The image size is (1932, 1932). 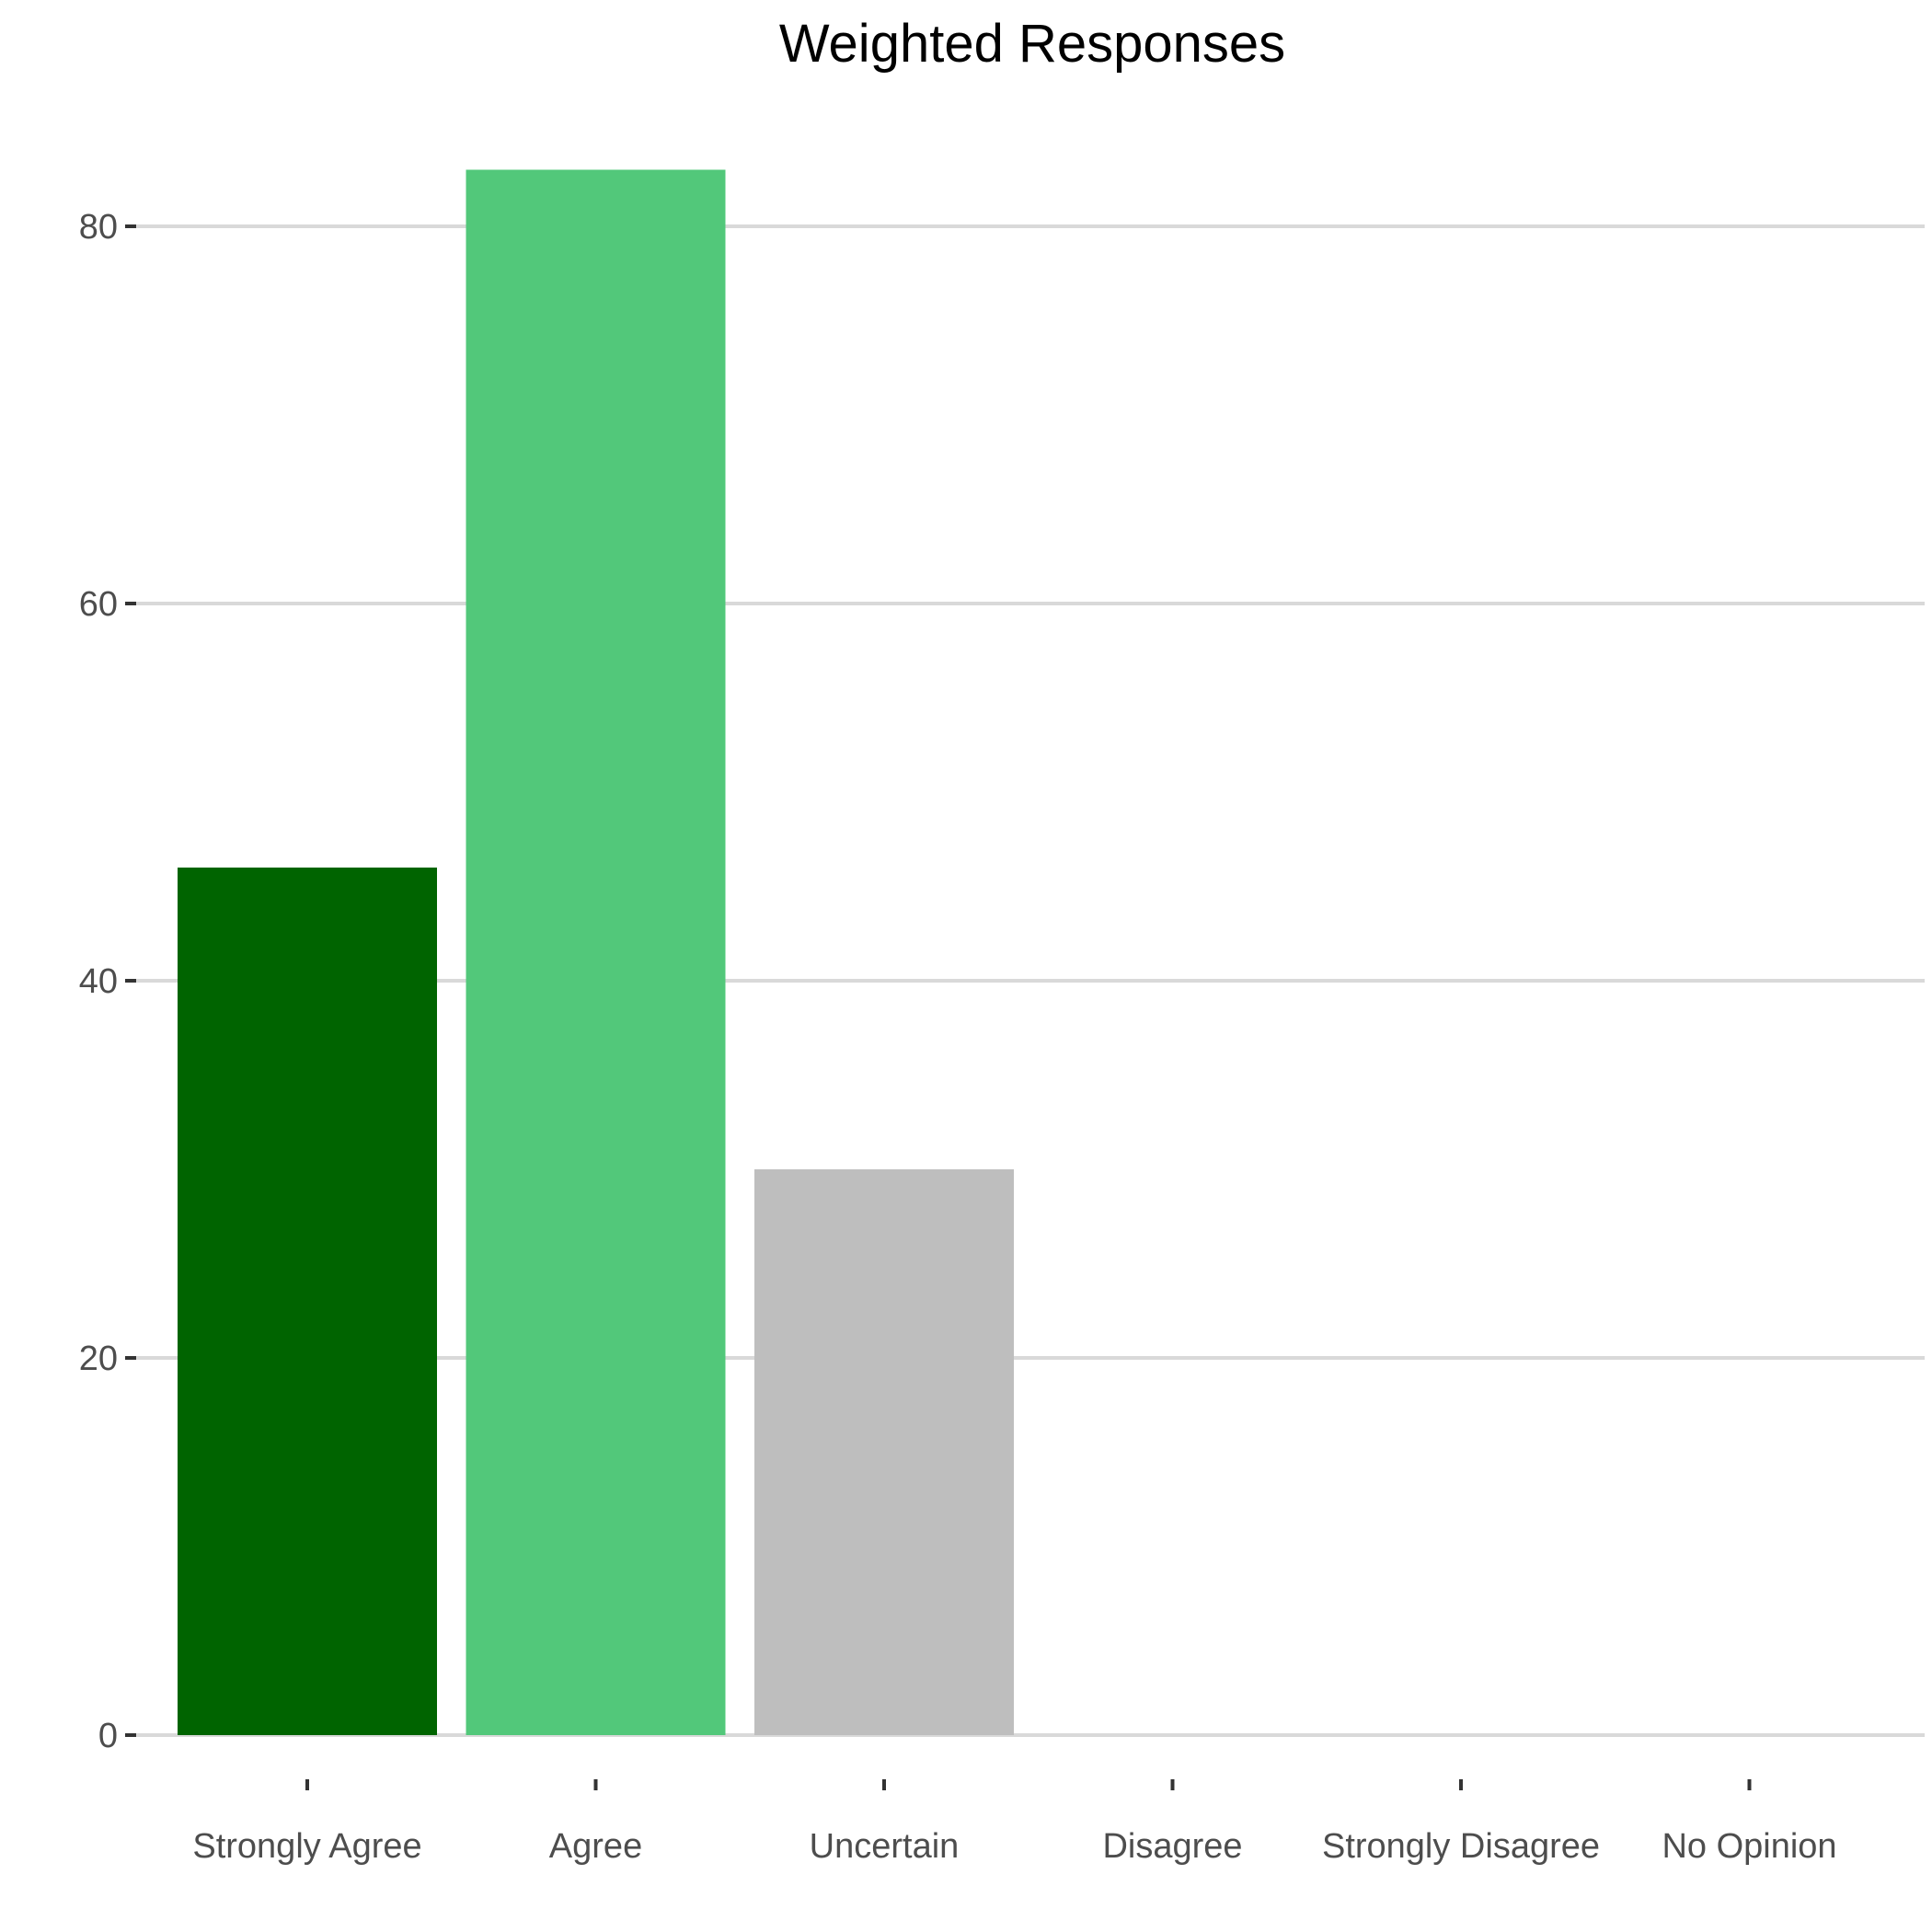 I want to click on bar-agree, so click(x=596, y=952).